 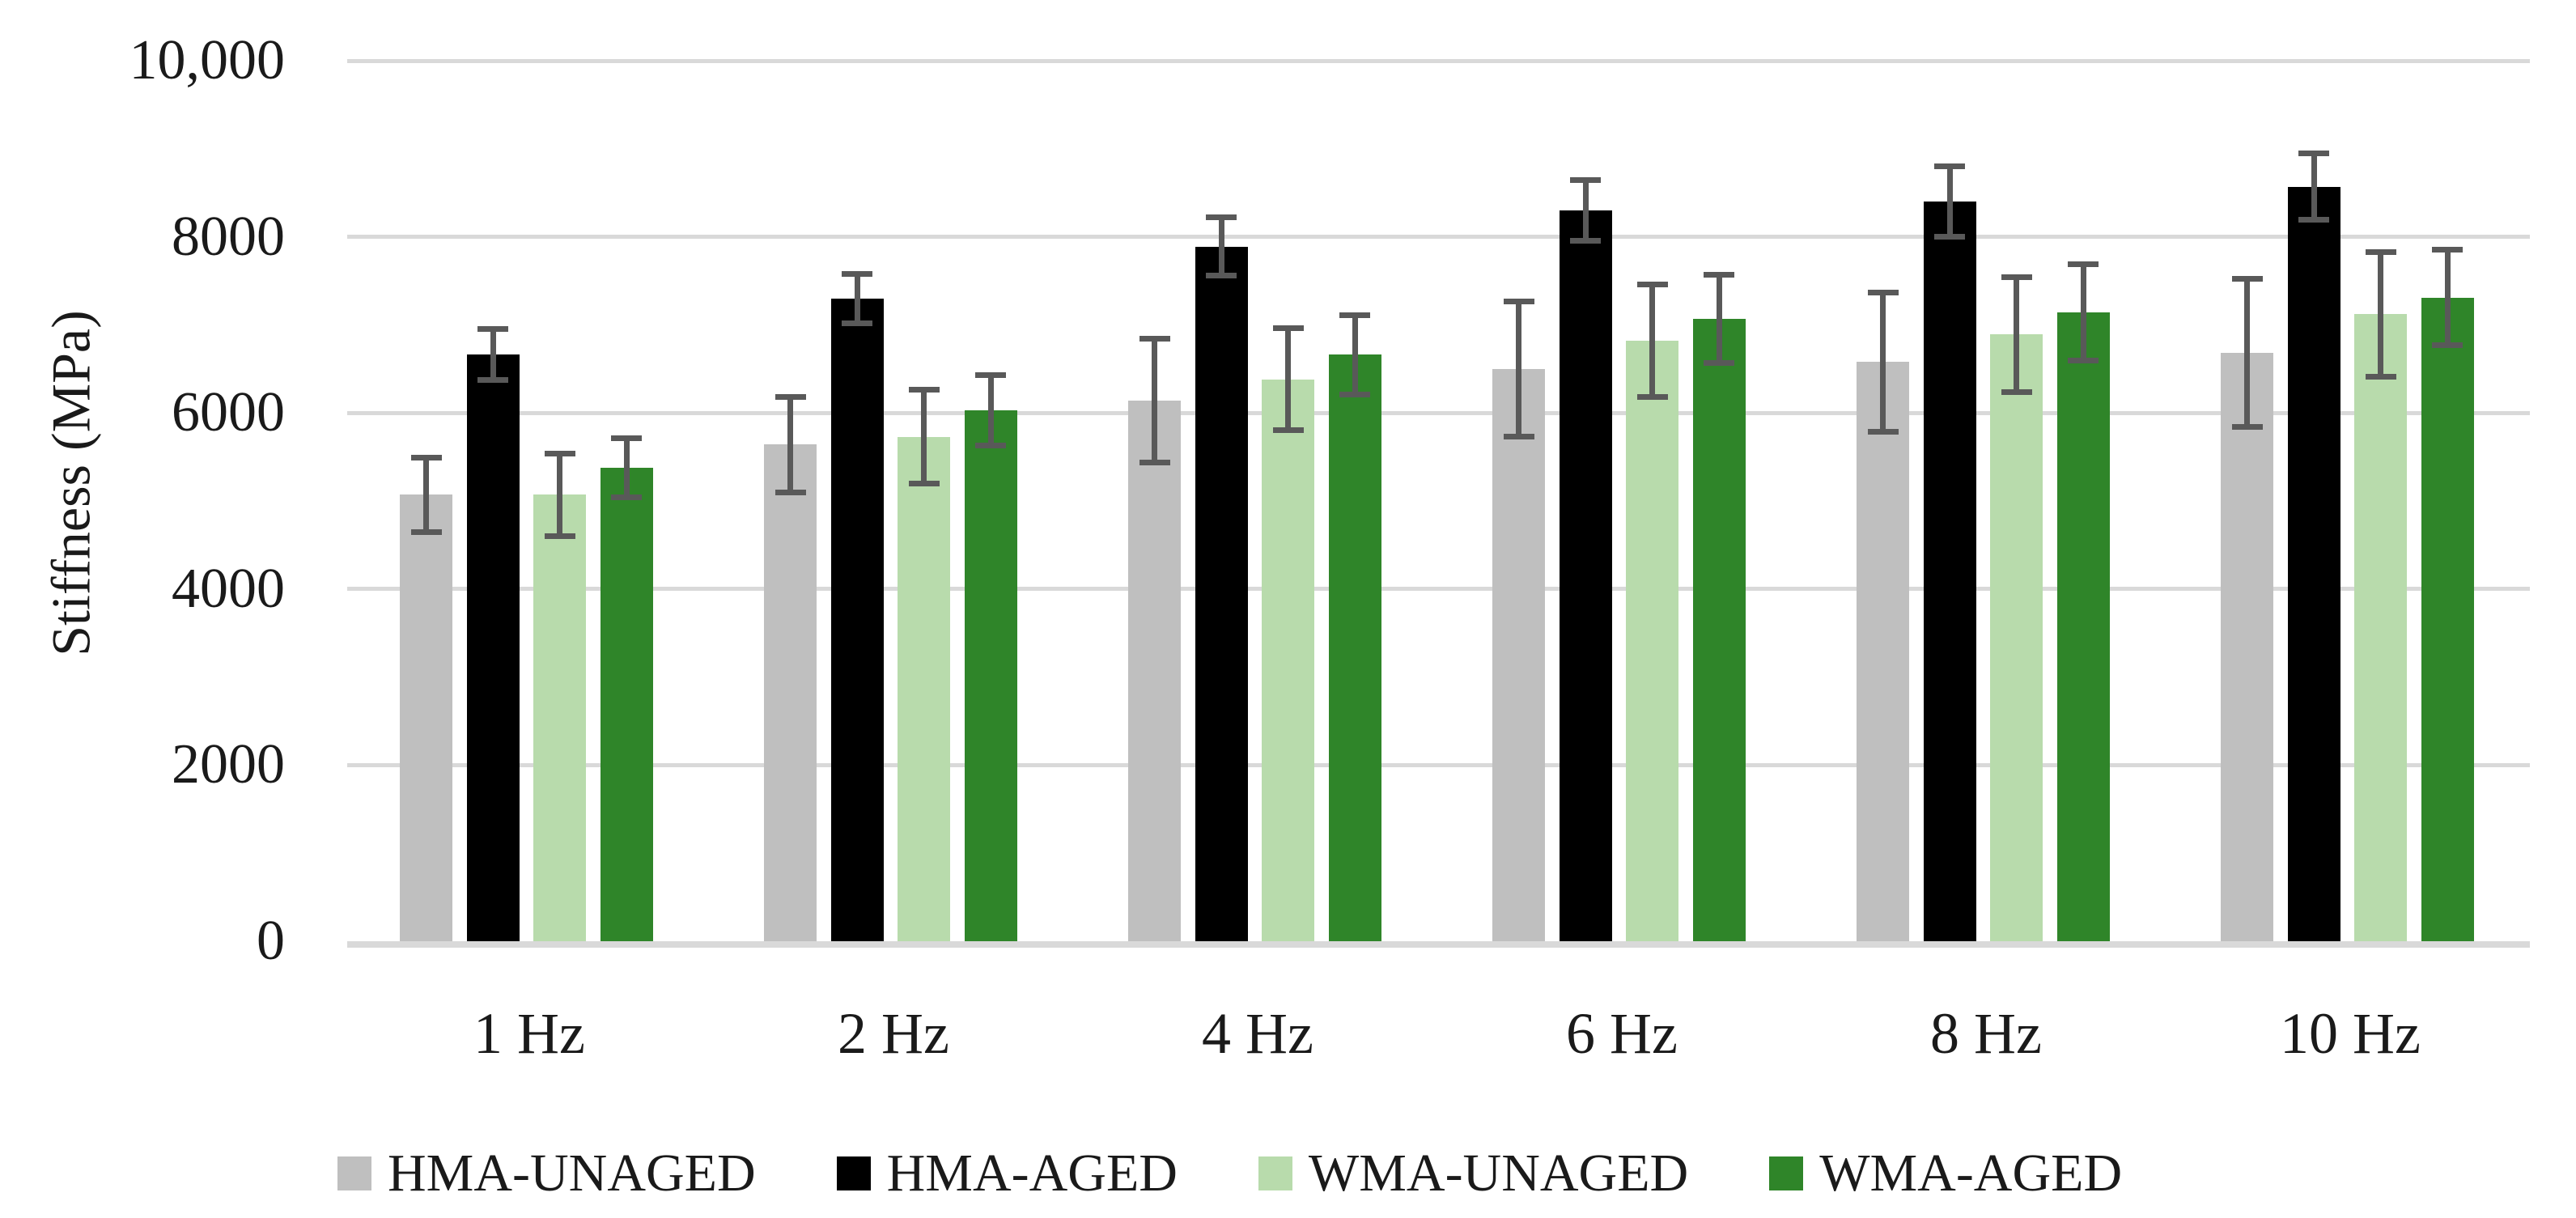 What do you see at coordinates (1354, 647) in the screenshot?
I see `bar-wma-aged-4hz` at bounding box center [1354, 647].